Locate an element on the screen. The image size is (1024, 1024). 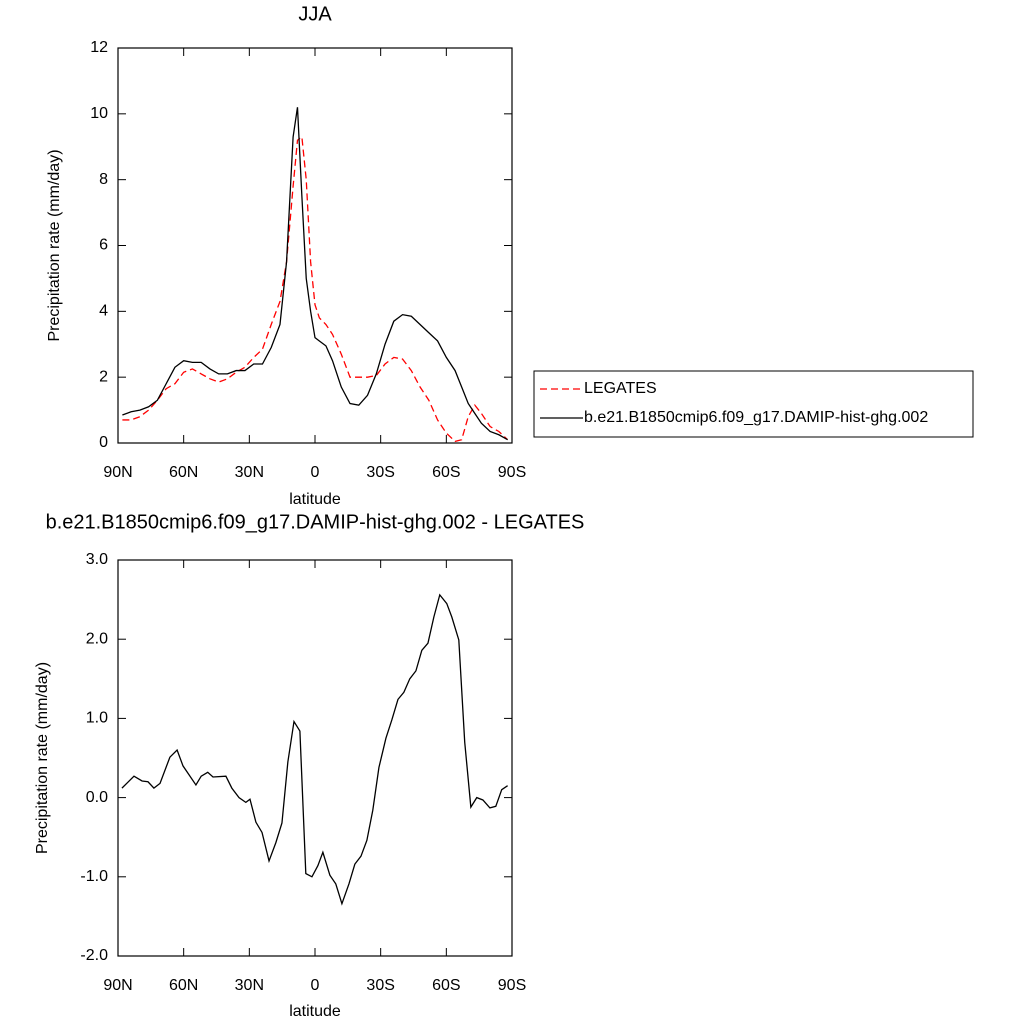
y-tick-label: 10 is located at coordinates (99, 113).